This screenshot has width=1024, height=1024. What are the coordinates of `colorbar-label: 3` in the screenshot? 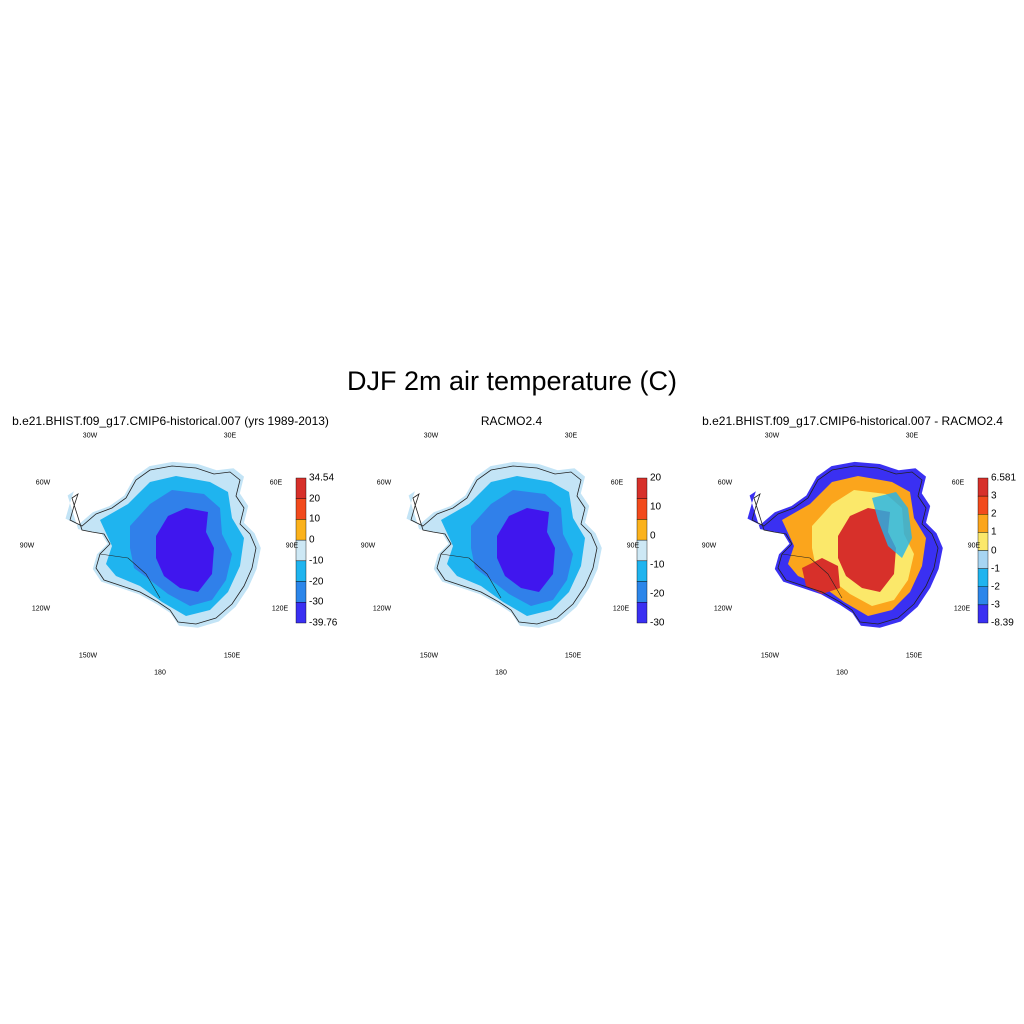 It's located at (994, 496).